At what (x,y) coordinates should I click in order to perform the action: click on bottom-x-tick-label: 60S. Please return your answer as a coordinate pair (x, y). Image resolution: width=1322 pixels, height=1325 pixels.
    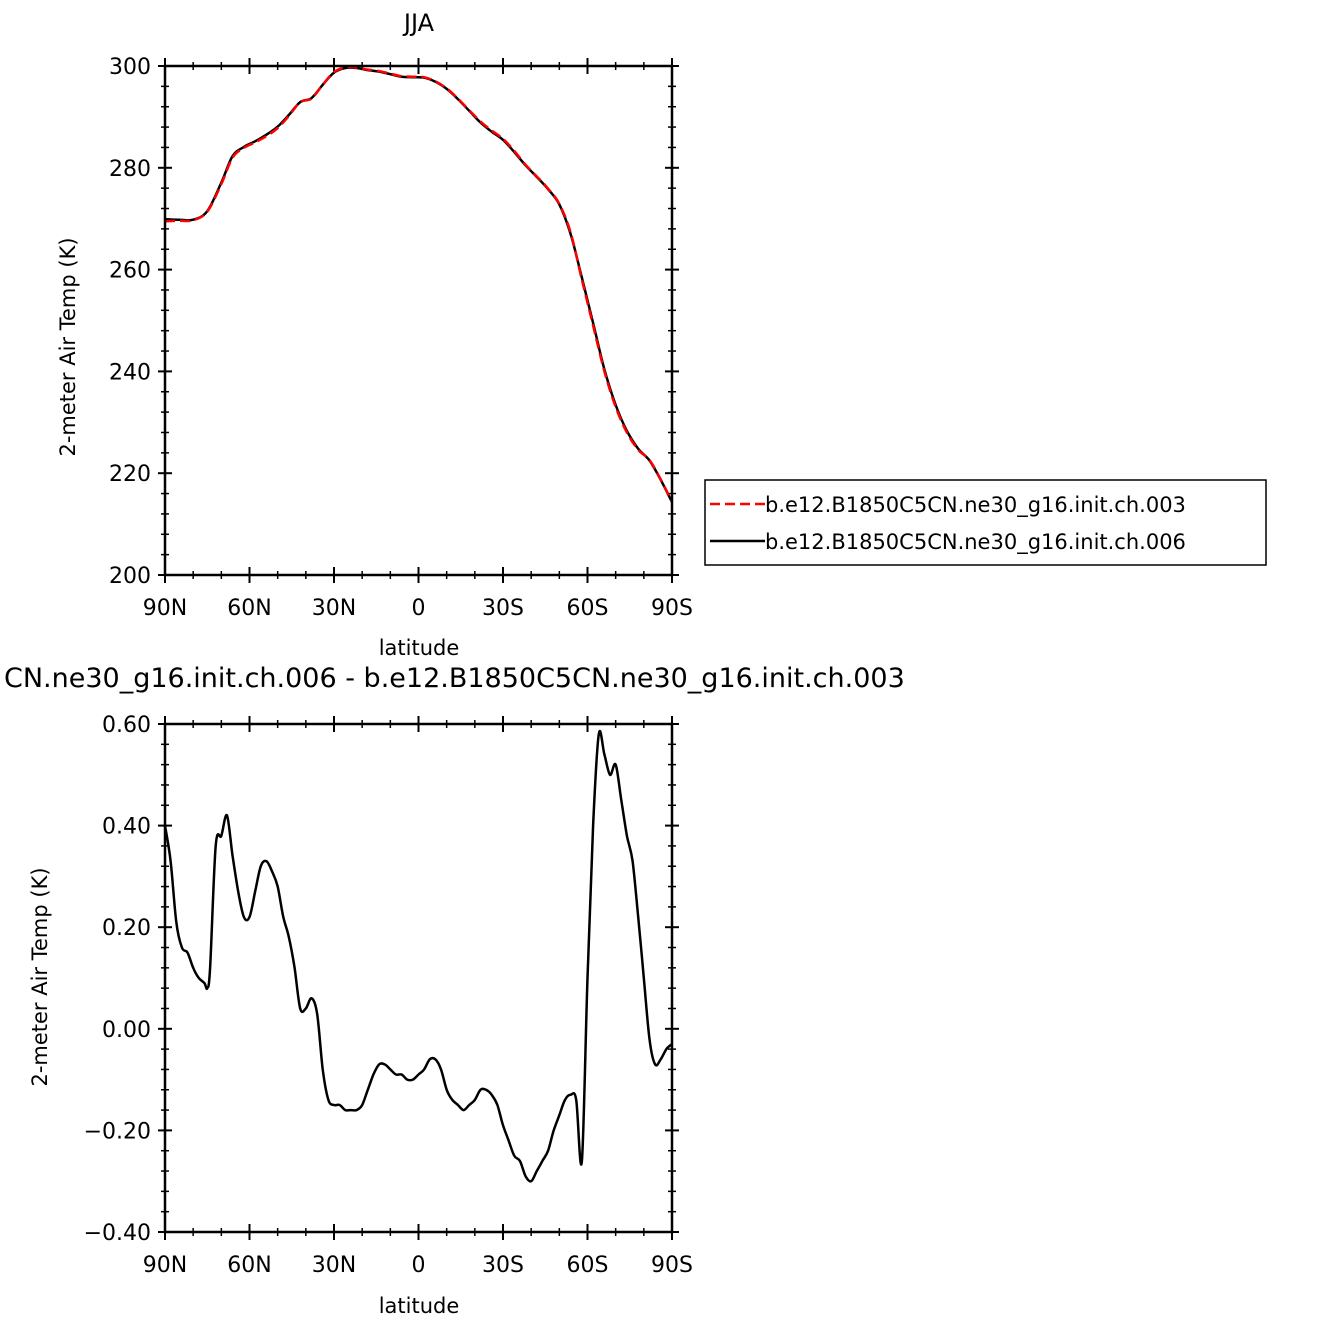
    Looking at the image, I should click on (588, 1265).